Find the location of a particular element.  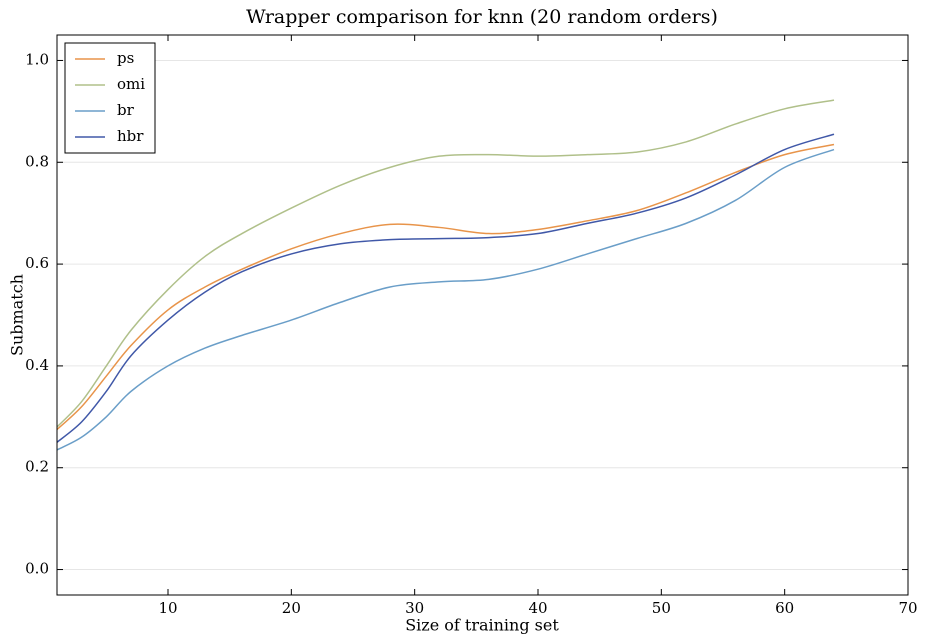

legend-label: br is located at coordinates (126, 110).